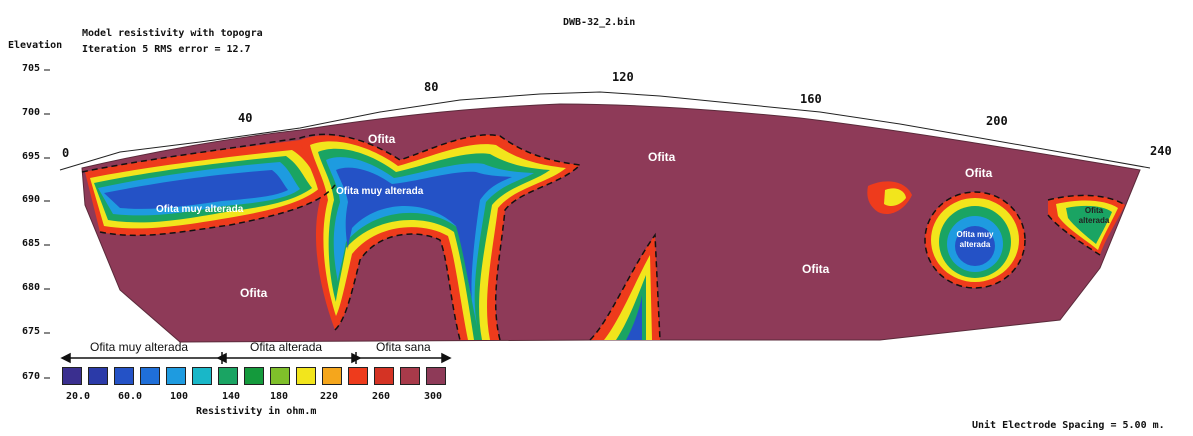 The image size is (1193, 436). I want to click on zone-label: Ofita alterada, so click(1094, 215).